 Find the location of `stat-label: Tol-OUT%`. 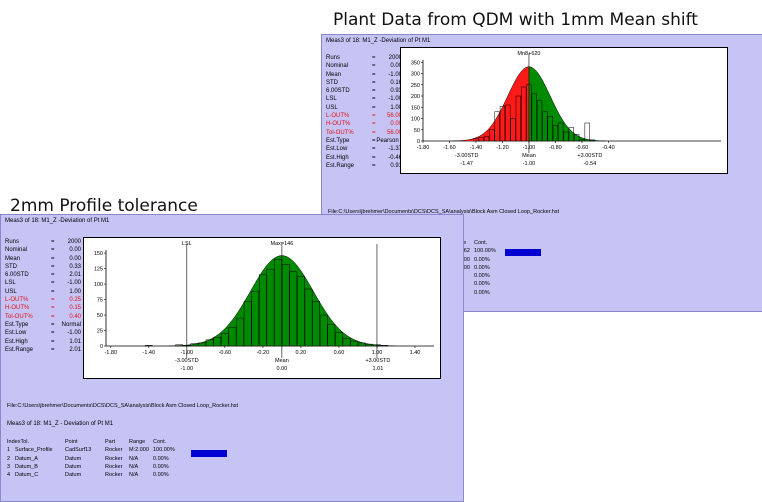

stat-label: Tol-OUT% is located at coordinates (340, 132).